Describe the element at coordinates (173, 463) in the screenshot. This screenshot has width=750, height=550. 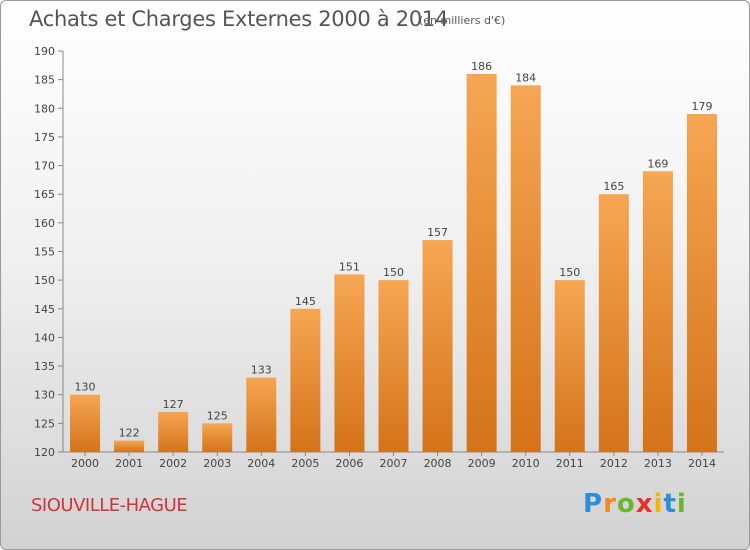
I see `x-tick-label: 2002` at that location.